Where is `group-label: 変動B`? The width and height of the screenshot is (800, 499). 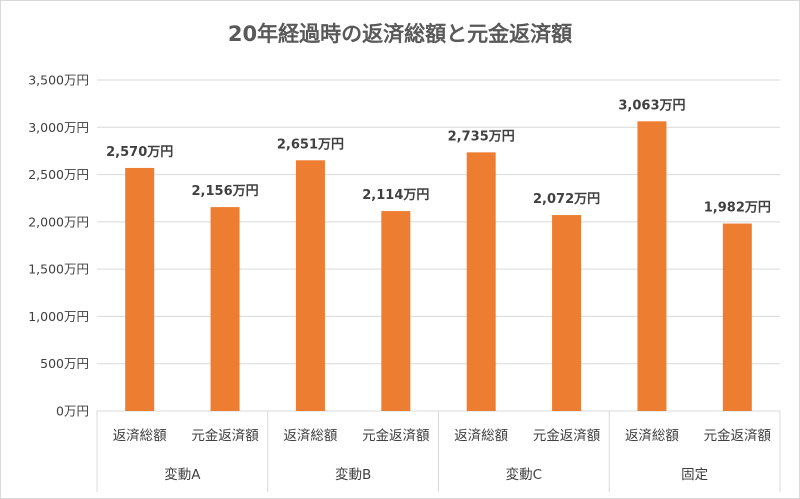
group-label: 変動B is located at coordinates (353, 474).